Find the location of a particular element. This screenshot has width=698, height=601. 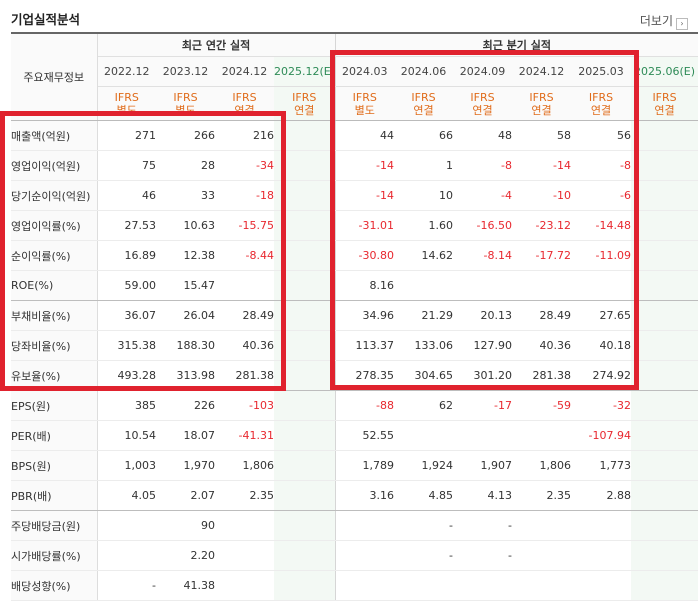

quarter-value-cell: 304.65 is located at coordinates (424, 375).